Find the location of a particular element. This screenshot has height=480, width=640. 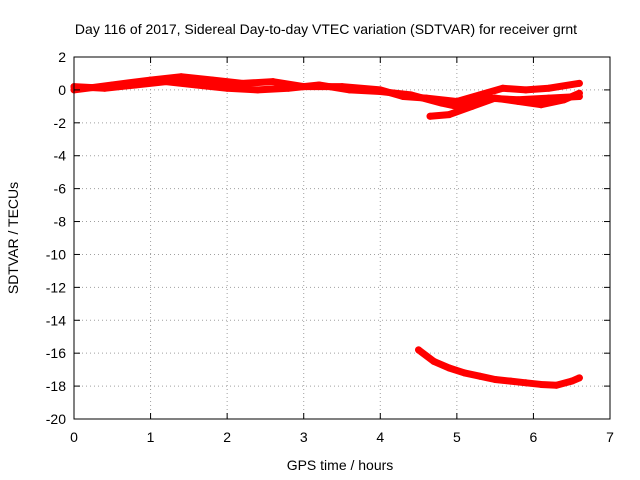

y-tick-label: -6 is located at coordinates (60, 189).